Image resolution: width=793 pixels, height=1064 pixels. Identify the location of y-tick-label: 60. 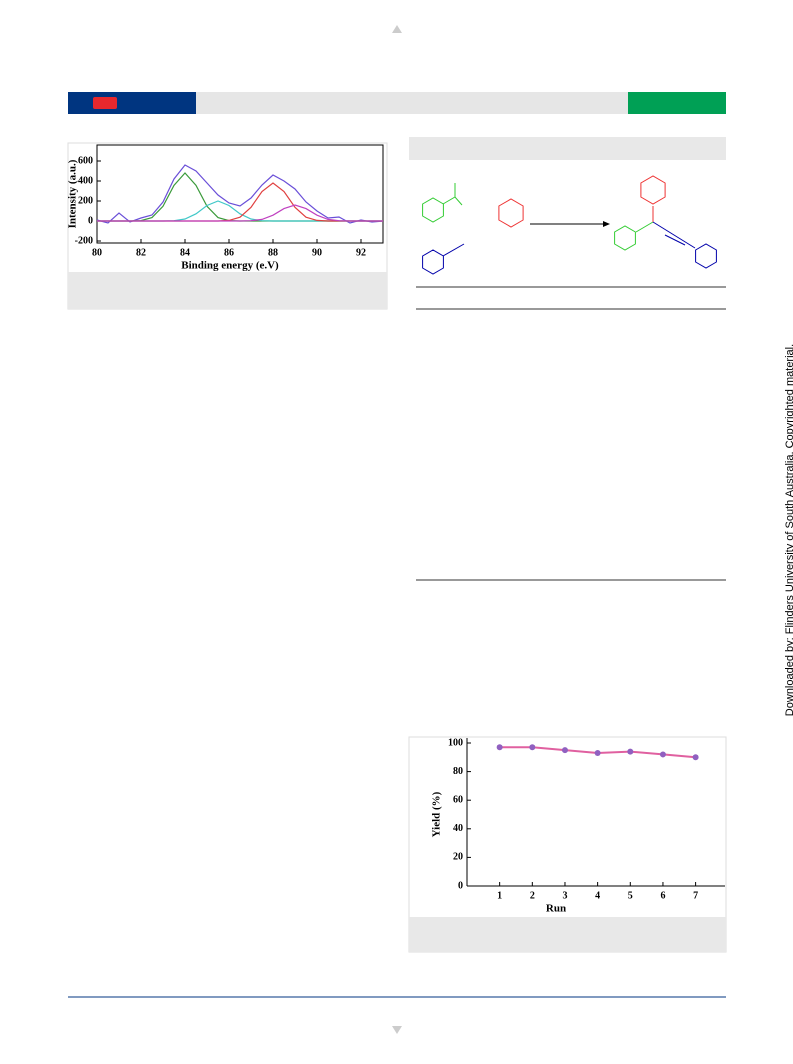
(458, 799).